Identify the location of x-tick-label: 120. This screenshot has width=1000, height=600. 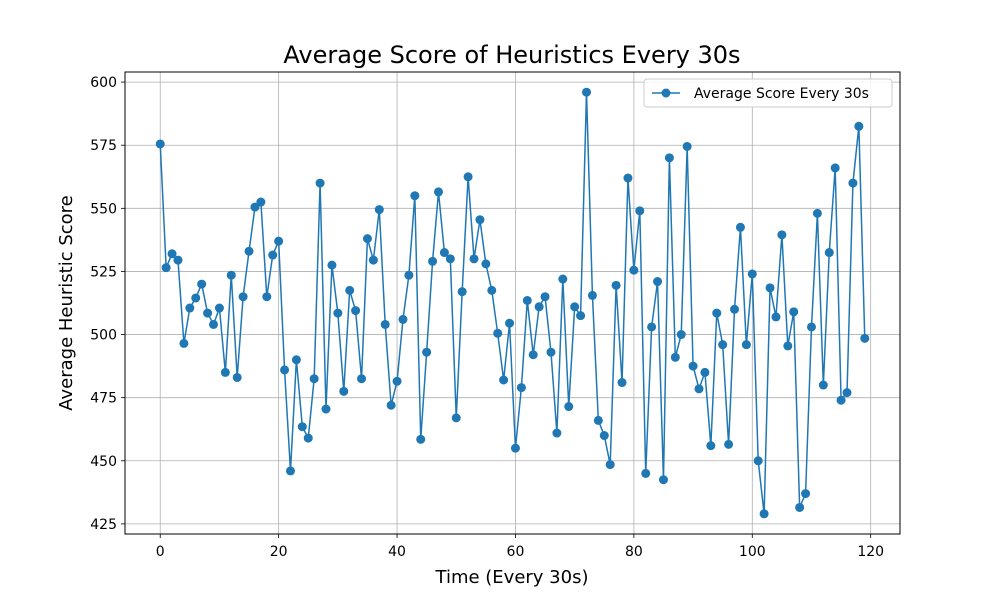
(870, 552).